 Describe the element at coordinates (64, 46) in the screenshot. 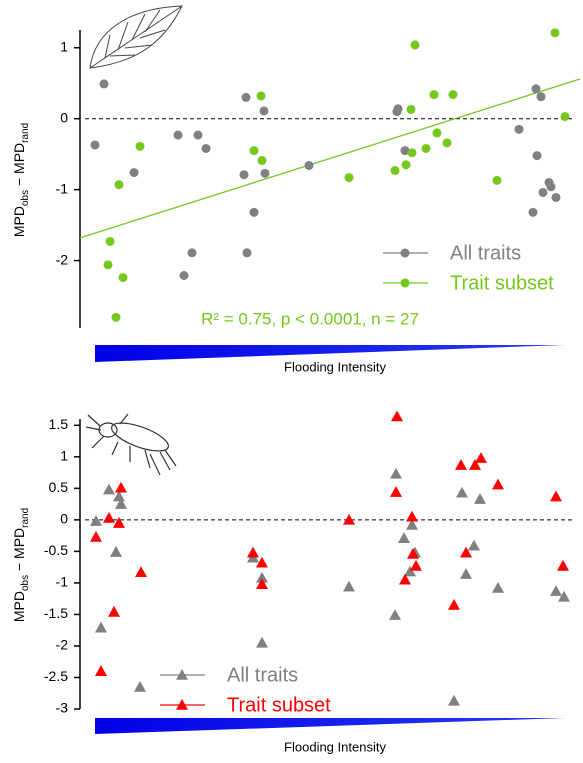

I see `y-tick-label: 1` at that location.